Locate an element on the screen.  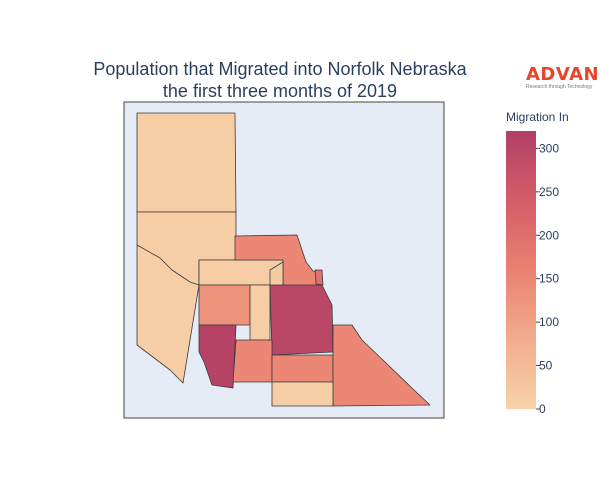
colorbar-tick-label: 200 is located at coordinates (549, 235).